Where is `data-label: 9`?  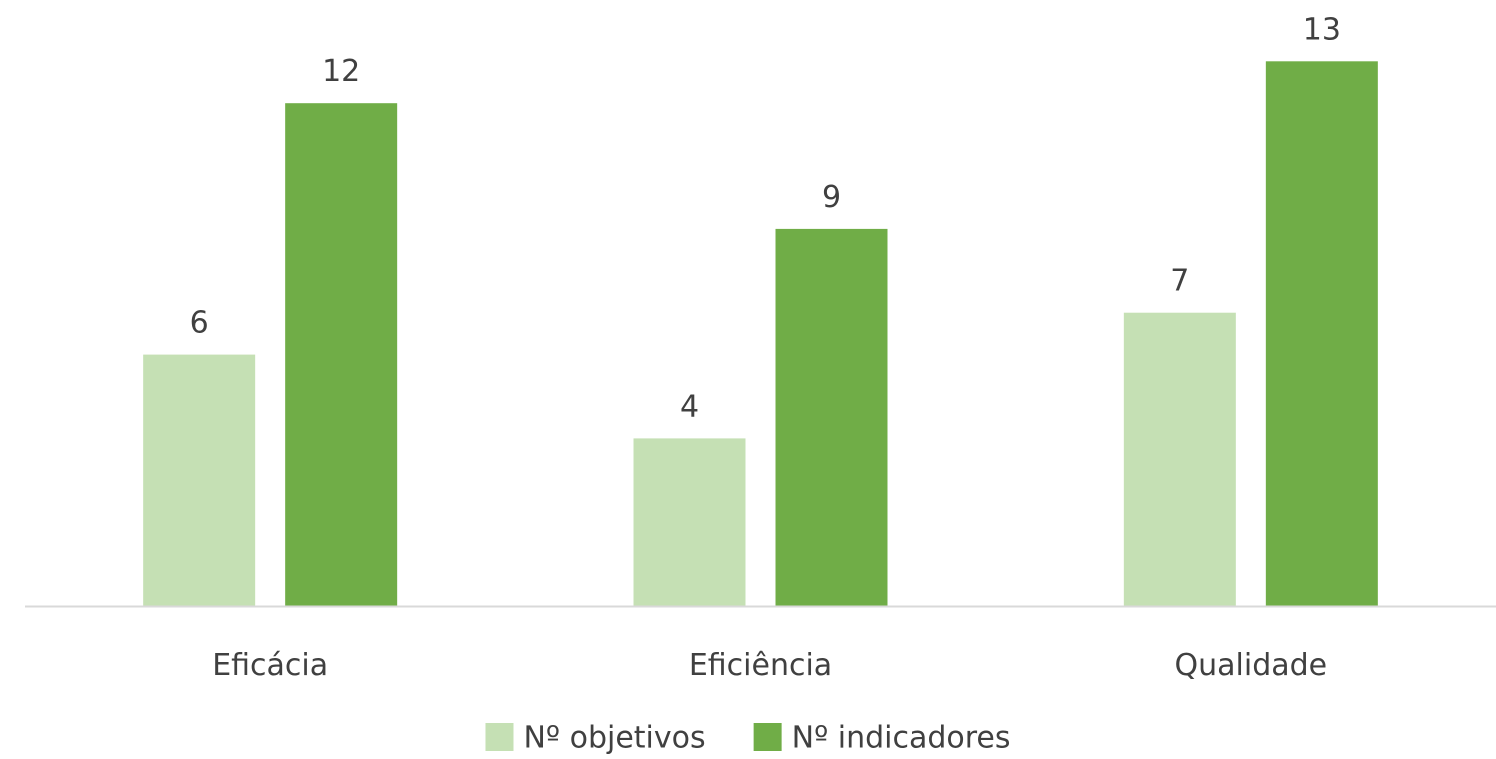
data-label: 9 is located at coordinates (831, 197).